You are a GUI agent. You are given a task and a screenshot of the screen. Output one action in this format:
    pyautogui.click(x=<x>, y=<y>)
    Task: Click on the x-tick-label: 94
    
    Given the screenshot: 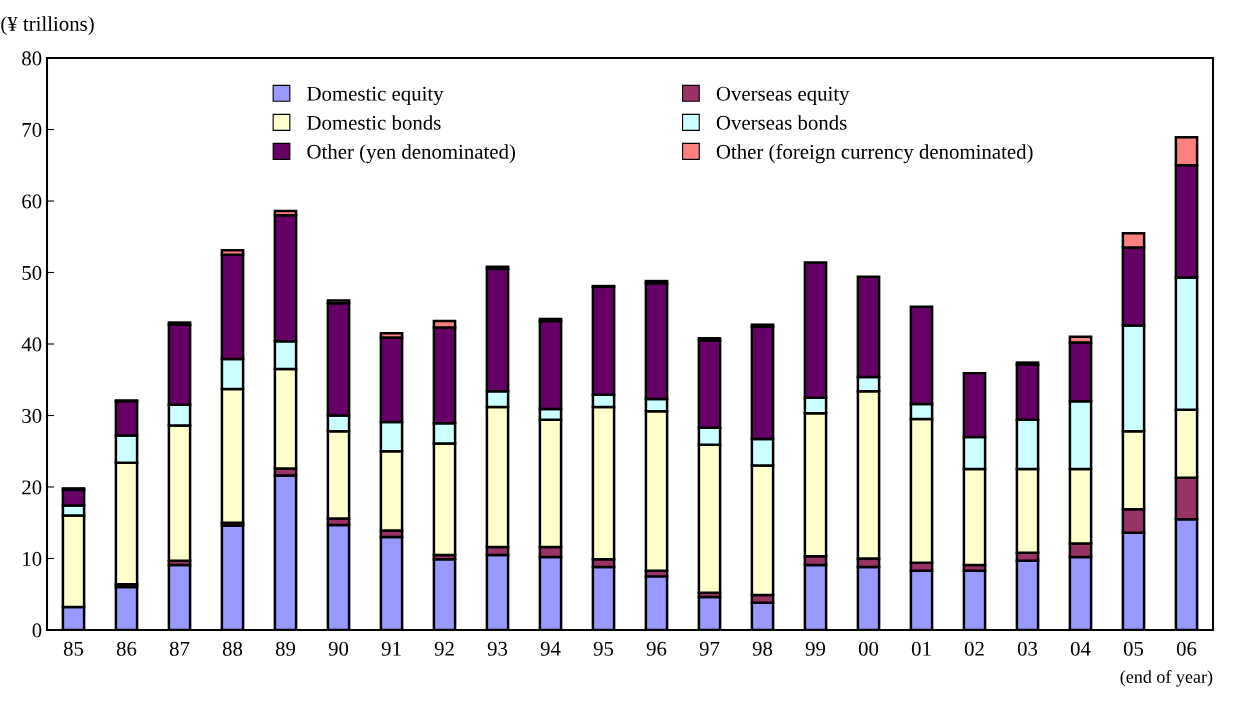 What is the action you would take?
    pyautogui.click(x=550, y=648)
    